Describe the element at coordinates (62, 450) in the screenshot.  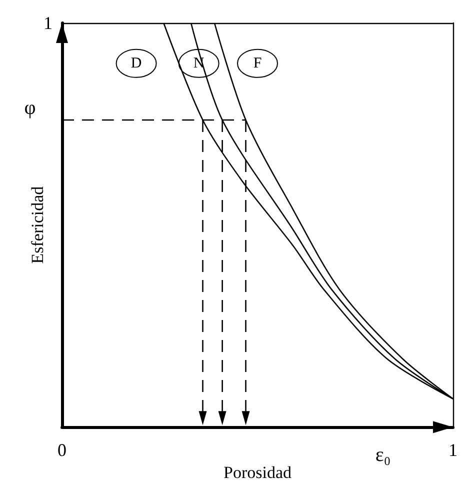
I see `x-tick-label: 0` at that location.